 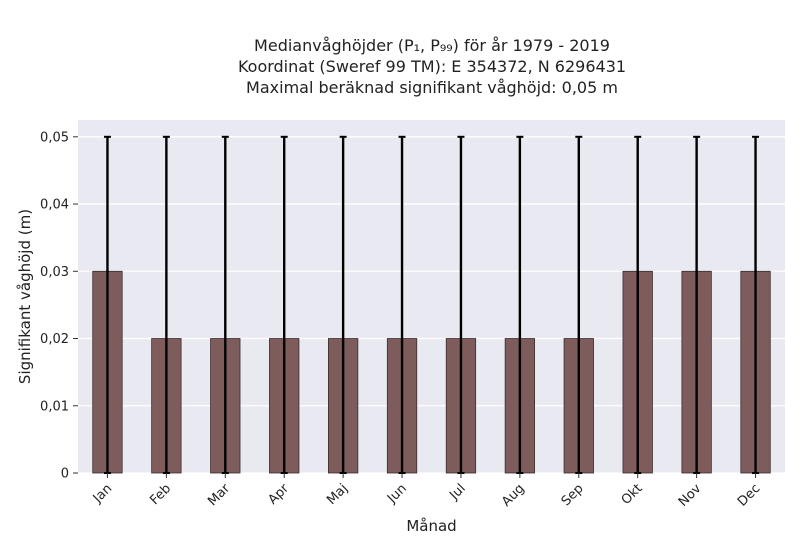 I want to click on x-tick-label: Nov, so click(x=690, y=495).